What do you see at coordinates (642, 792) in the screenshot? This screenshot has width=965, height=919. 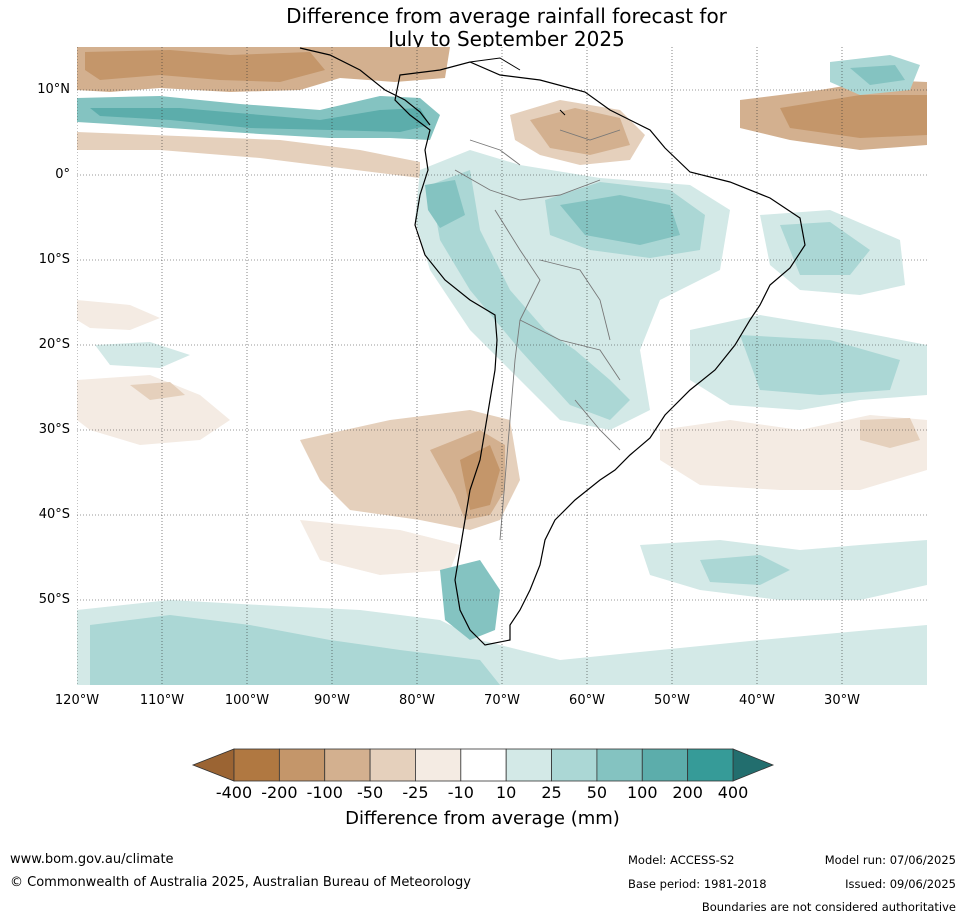 I see `colorbar-tick-label: 100` at bounding box center [642, 792].